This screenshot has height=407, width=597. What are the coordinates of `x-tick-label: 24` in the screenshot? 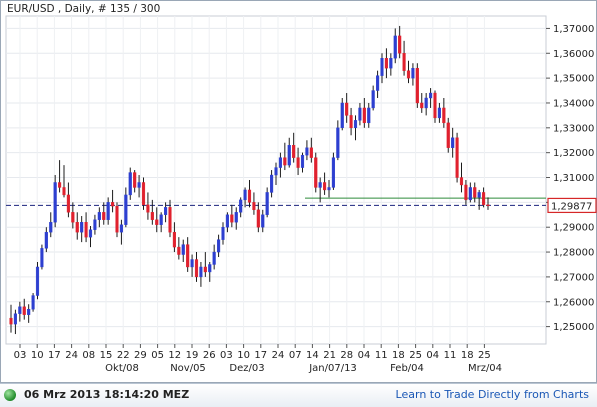 It's located at (278, 355).